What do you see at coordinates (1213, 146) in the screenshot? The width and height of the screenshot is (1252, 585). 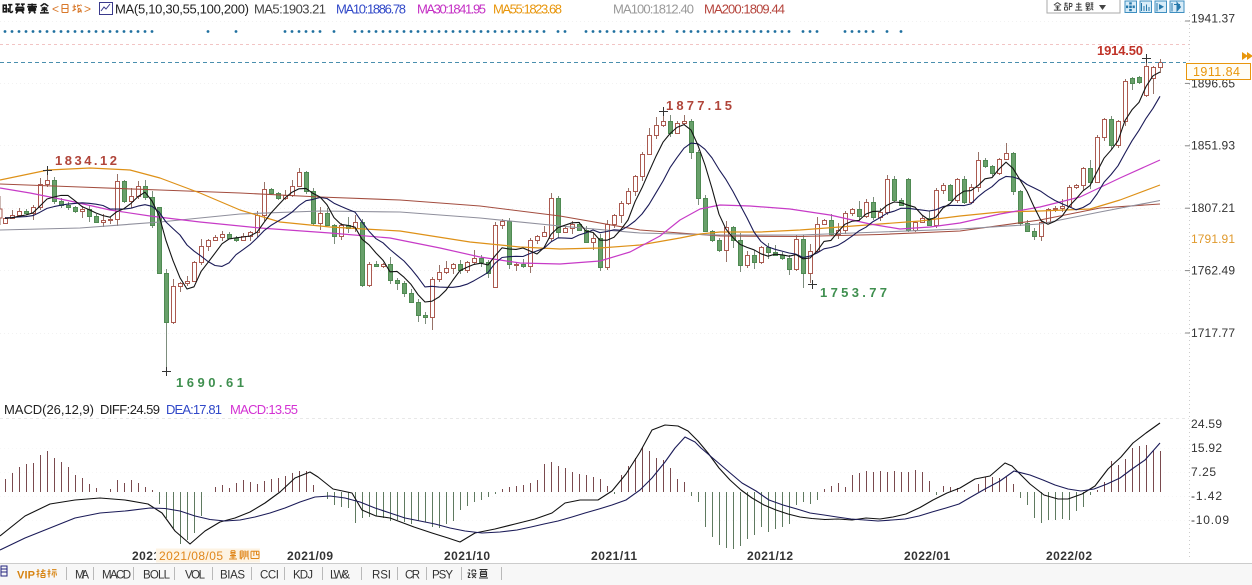 I see `svg-text: 1851.93` at bounding box center [1213, 146].